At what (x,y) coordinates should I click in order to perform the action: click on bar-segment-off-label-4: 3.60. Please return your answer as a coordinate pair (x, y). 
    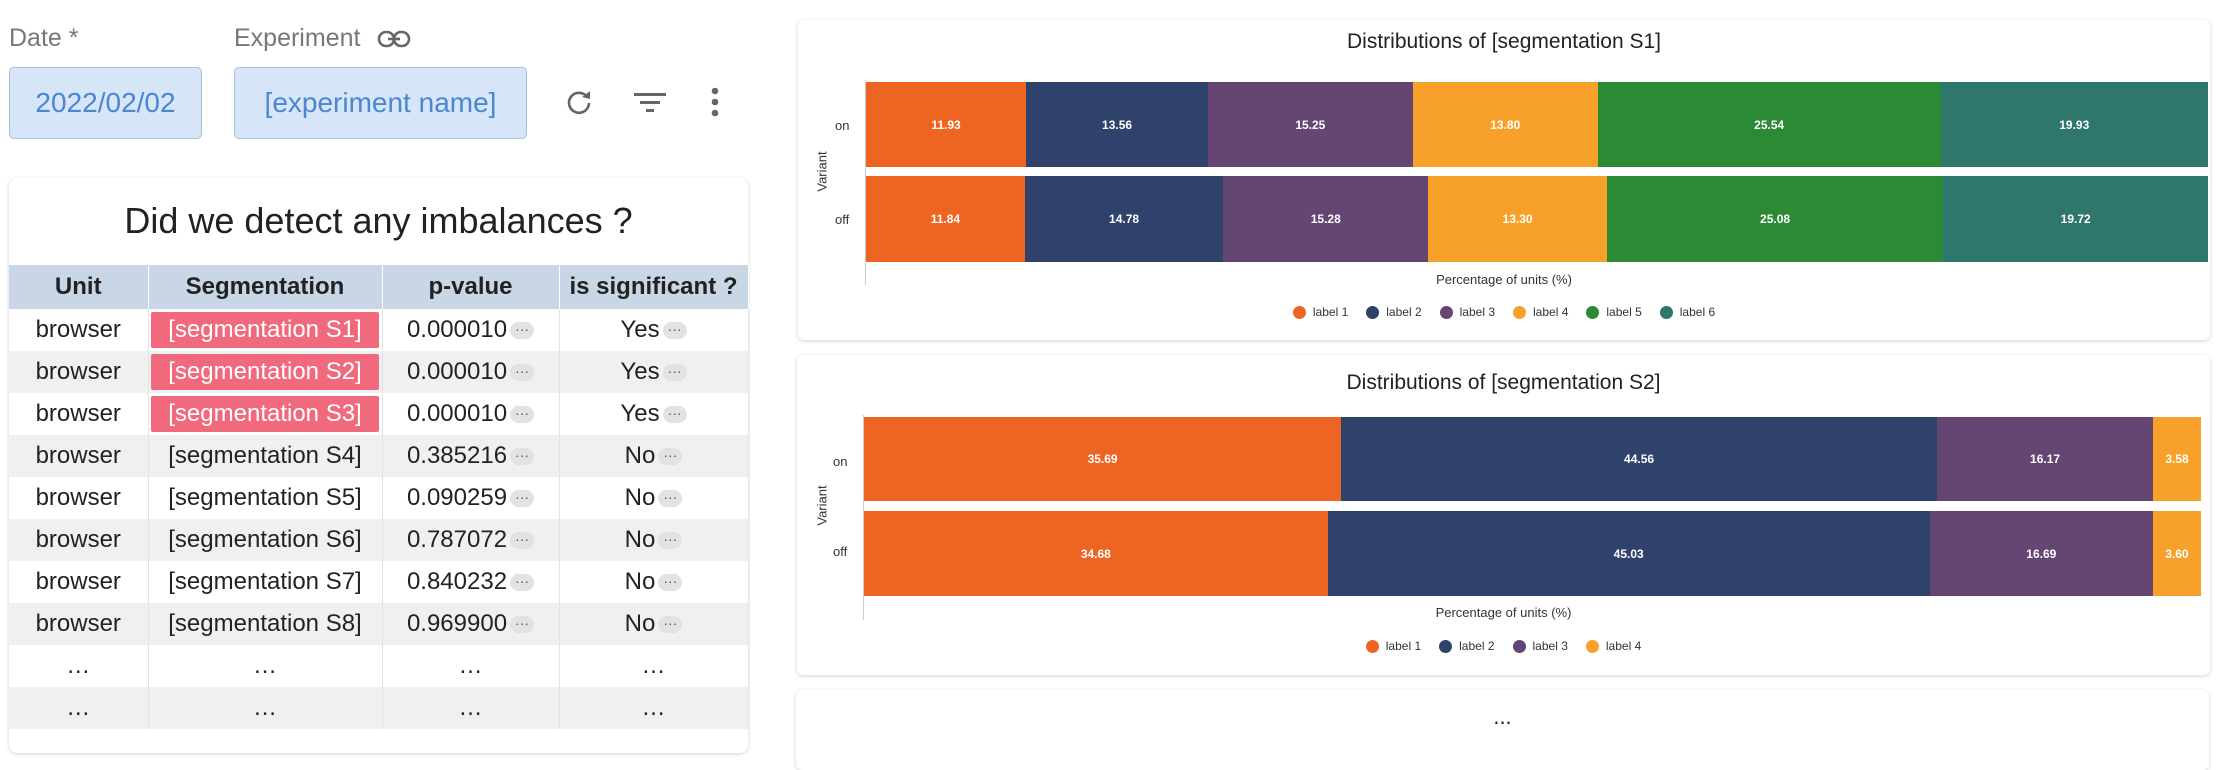
    Looking at the image, I should click on (2176, 553).